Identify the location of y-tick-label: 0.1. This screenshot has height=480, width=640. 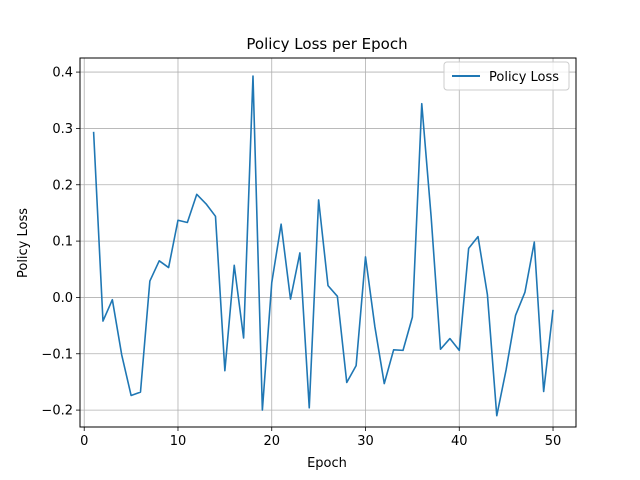
(62, 242).